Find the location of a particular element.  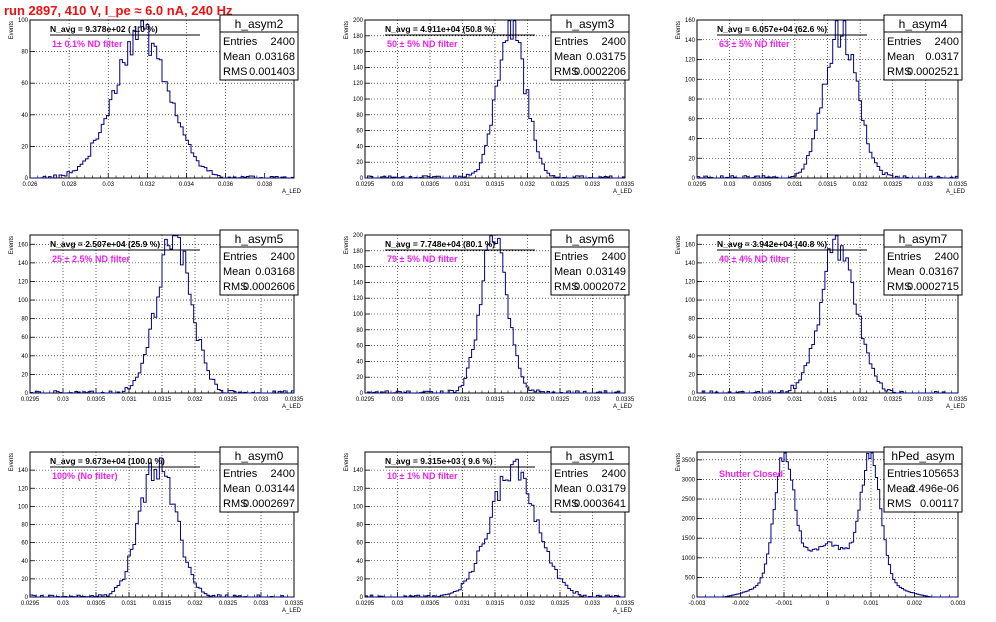

y-tick-label: 120 is located at coordinates (23, 282).